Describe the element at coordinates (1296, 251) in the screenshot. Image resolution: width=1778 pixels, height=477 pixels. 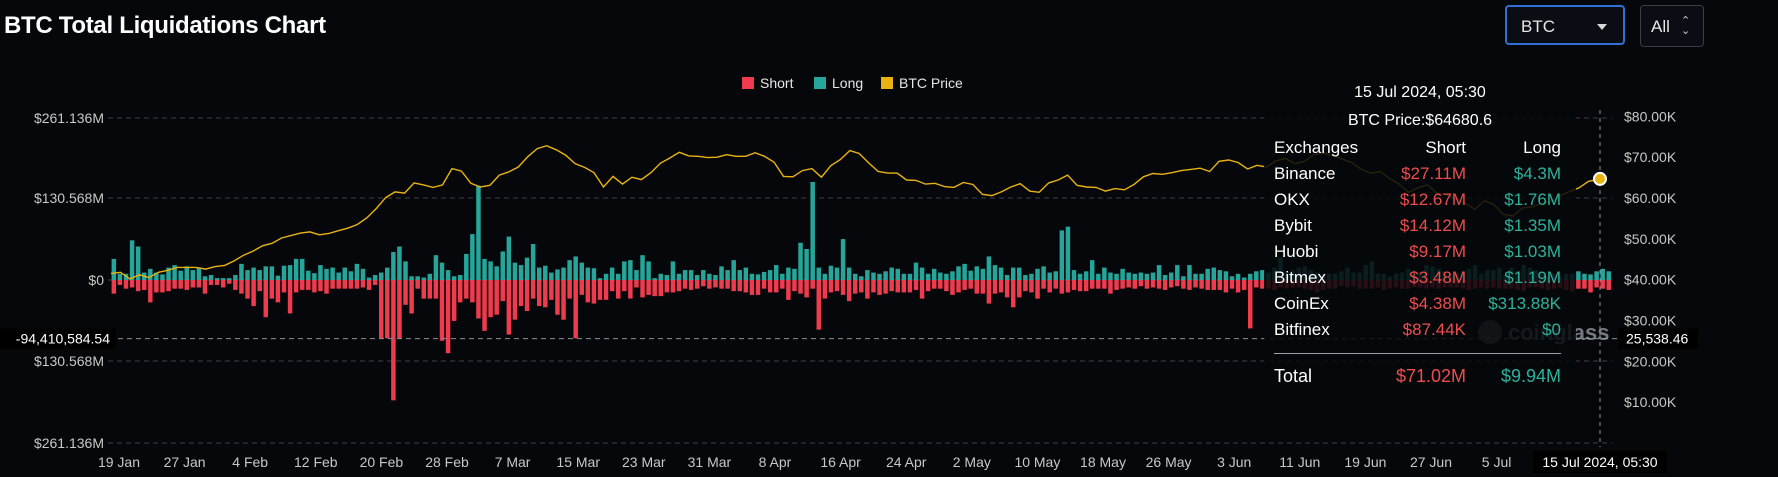
I see `tooltip-exchange: Huobi` at that location.